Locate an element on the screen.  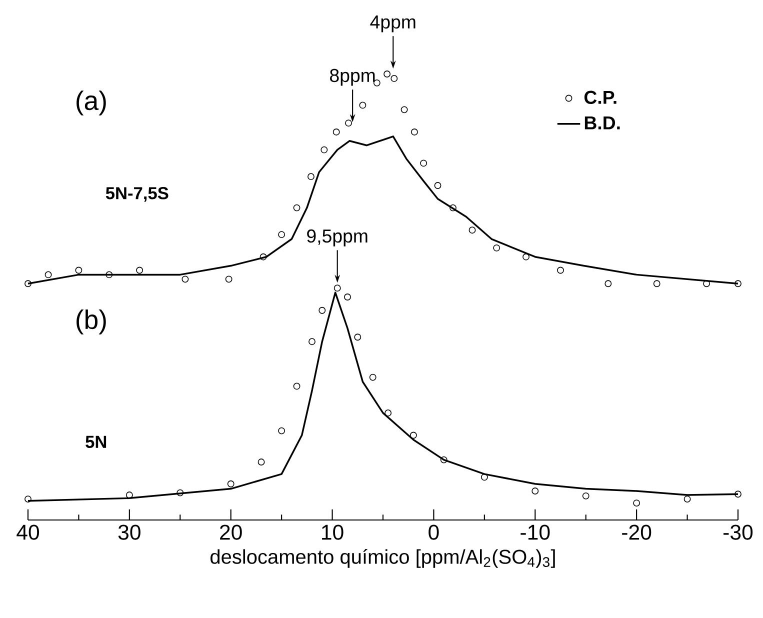
x-tick-label: 40 is located at coordinates (28, 532).